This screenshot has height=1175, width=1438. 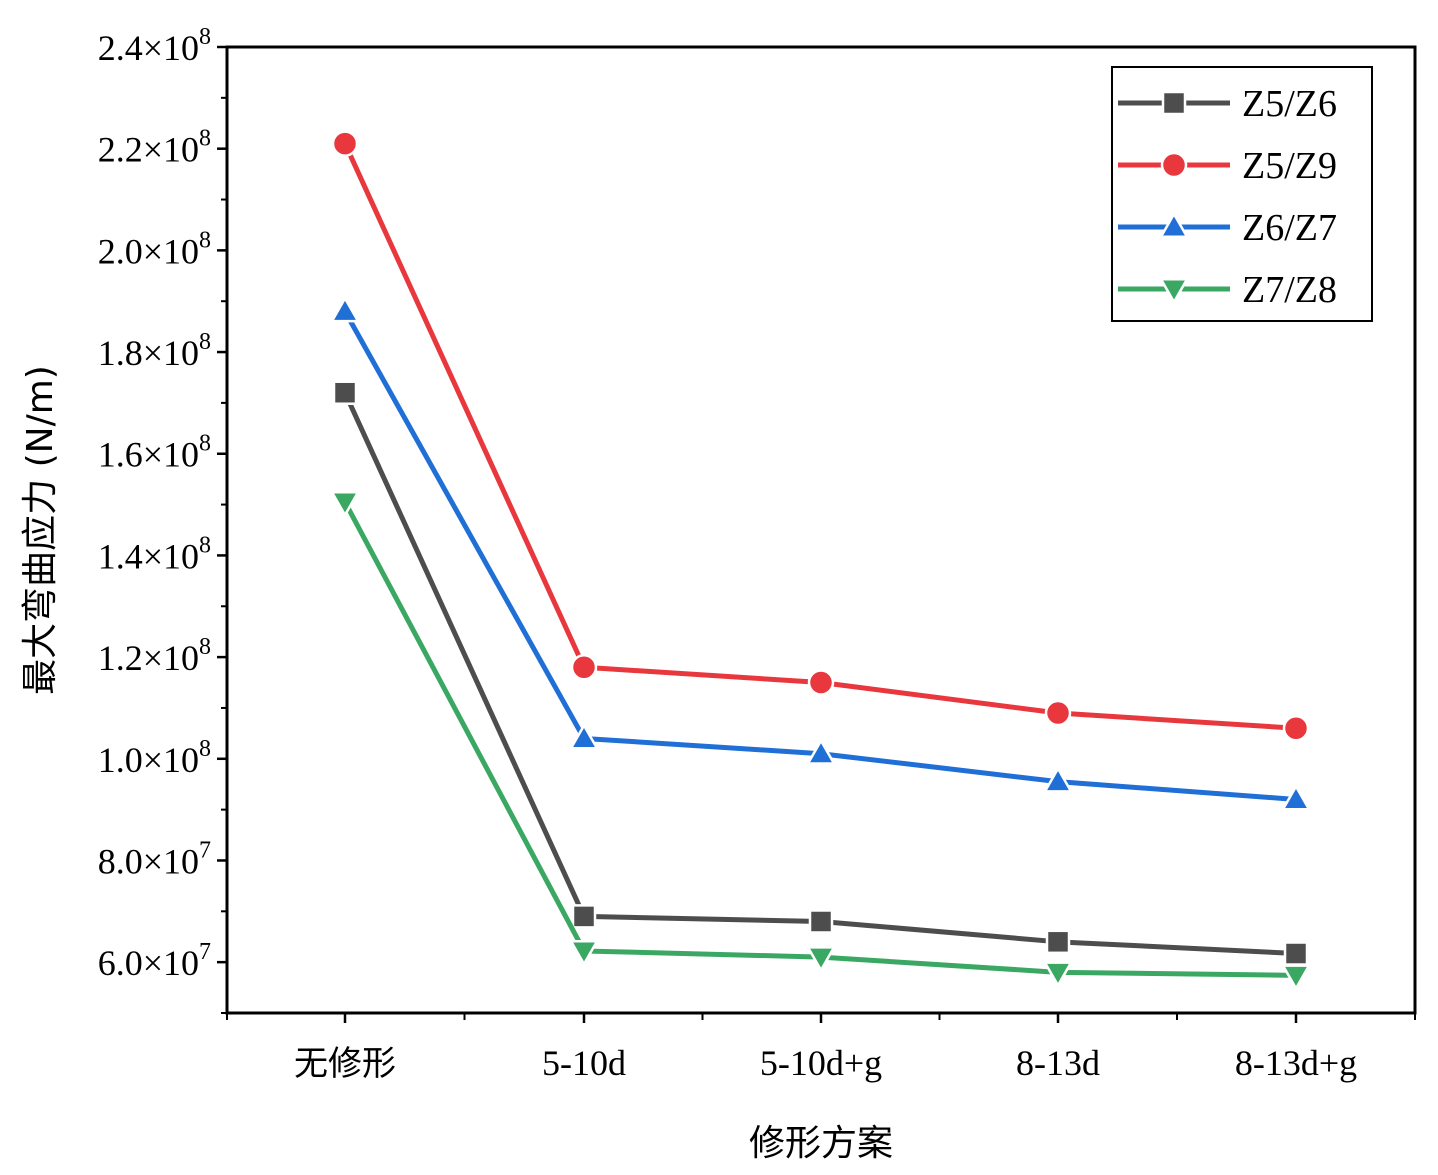 What do you see at coordinates (154, 46) in the screenshot?
I see `y-tick-label: 2.4×10⁸` at bounding box center [154, 46].